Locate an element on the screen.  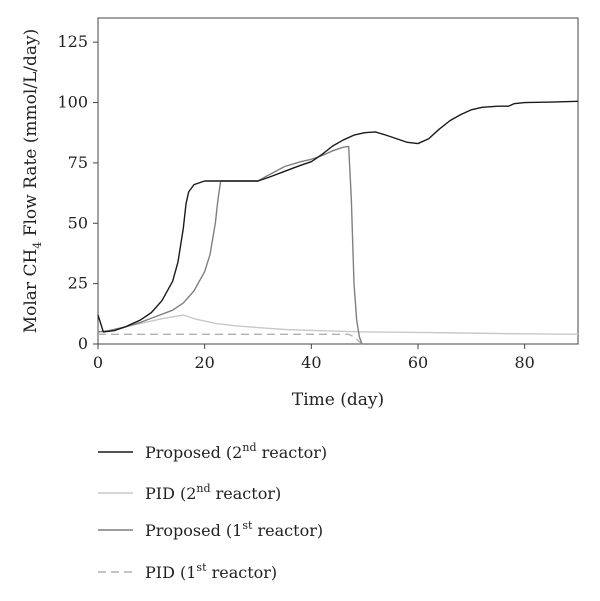
y-tick-label: 75 is located at coordinates (78, 162).